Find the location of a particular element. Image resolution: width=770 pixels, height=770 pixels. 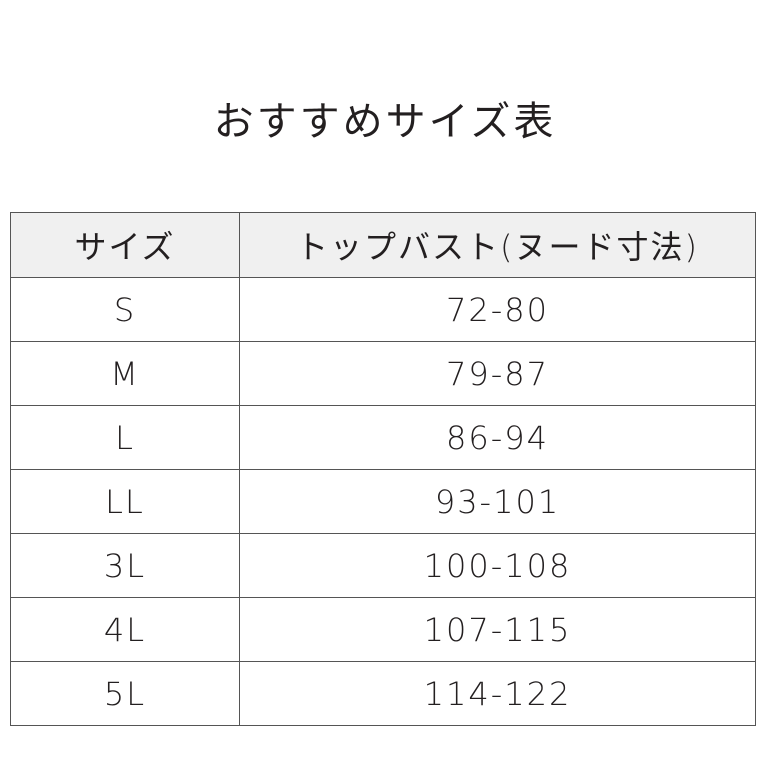

header-cell: トップバスト(ヌード寸法) is located at coordinates (497, 245).